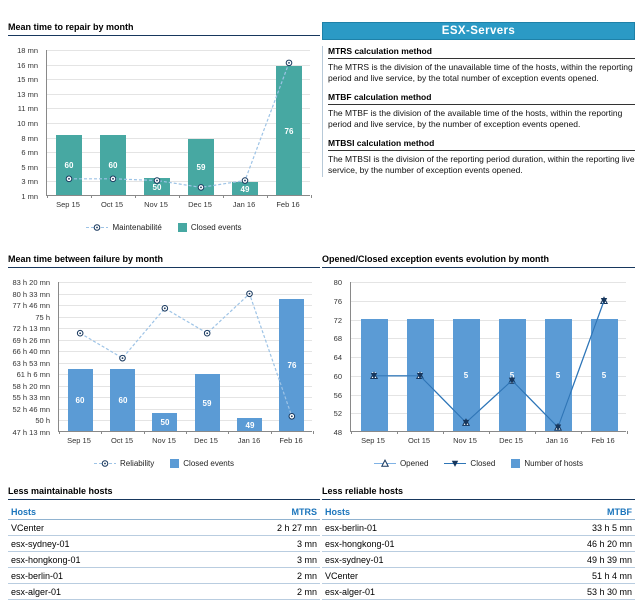 Image resolution: width=643 pixels, height=602 pixels. I want to click on metric-value-cell: 49 h 39 mn, so click(589, 559).